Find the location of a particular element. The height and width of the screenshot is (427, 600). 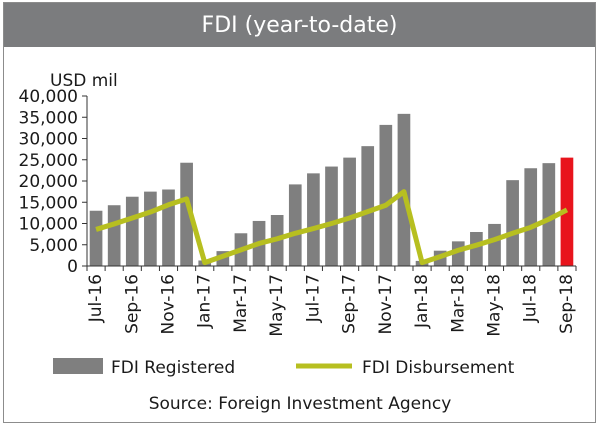

x-tick-label: May-17 is located at coordinates (277, 305).